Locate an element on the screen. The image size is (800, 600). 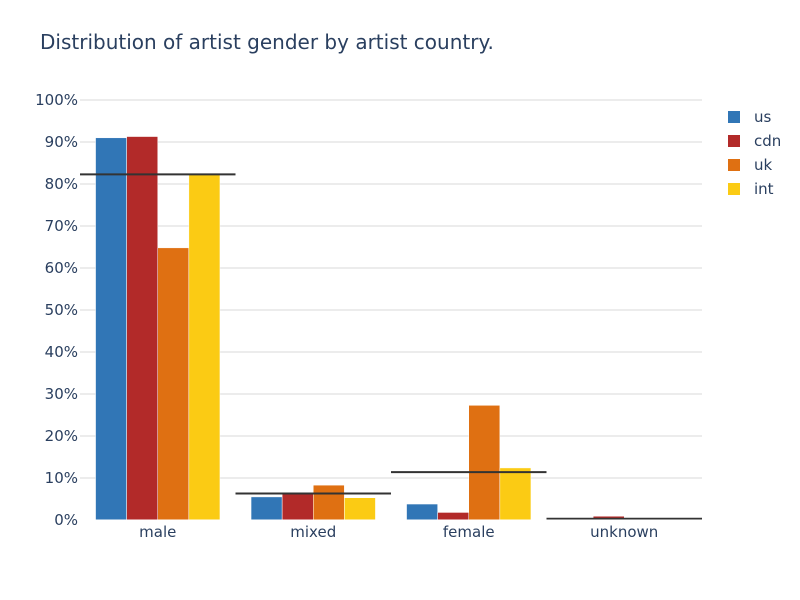
bar-cdn-male is located at coordinates (142, 328).